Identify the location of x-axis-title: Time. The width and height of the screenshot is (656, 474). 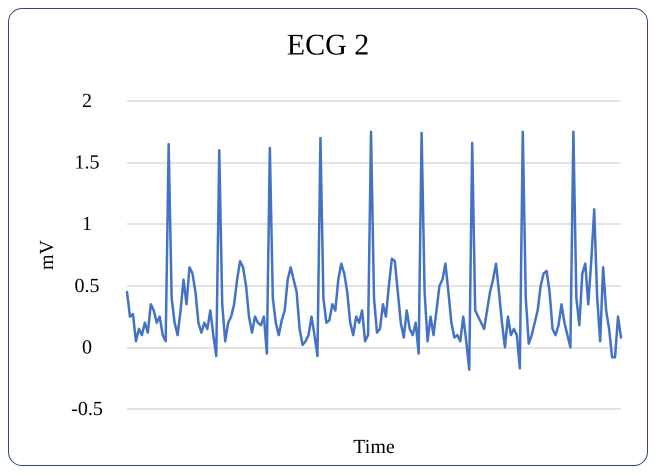
(374, 447).